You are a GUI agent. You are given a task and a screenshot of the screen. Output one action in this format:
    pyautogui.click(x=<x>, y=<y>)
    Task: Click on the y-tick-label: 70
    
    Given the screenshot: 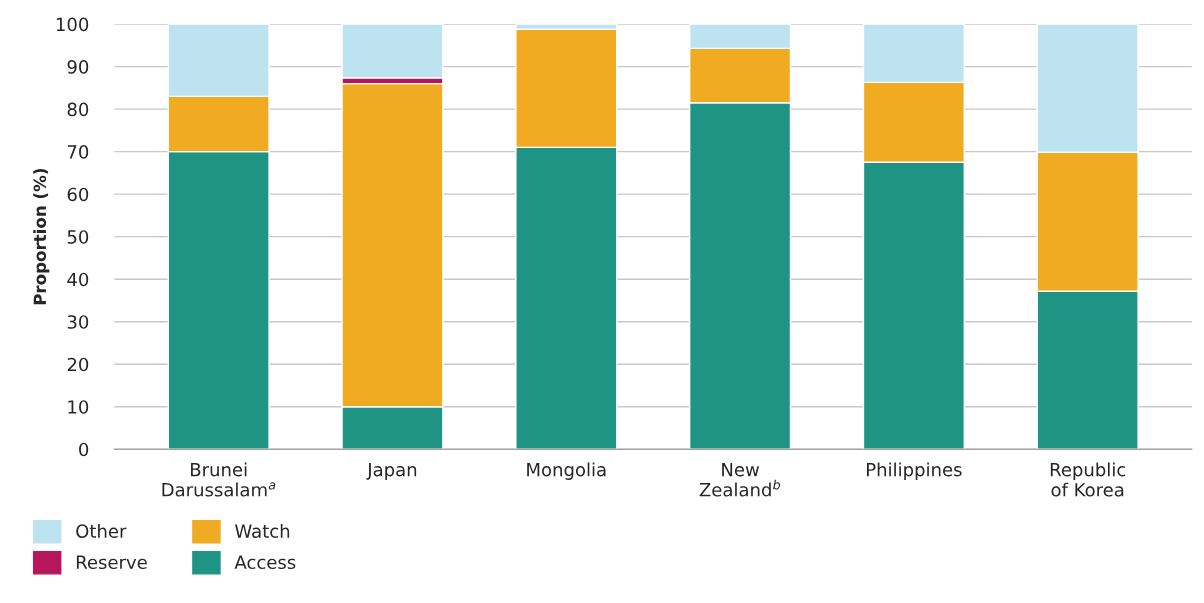 What is the action you would take?
    pyautogui.click(x=78, y=152)
    